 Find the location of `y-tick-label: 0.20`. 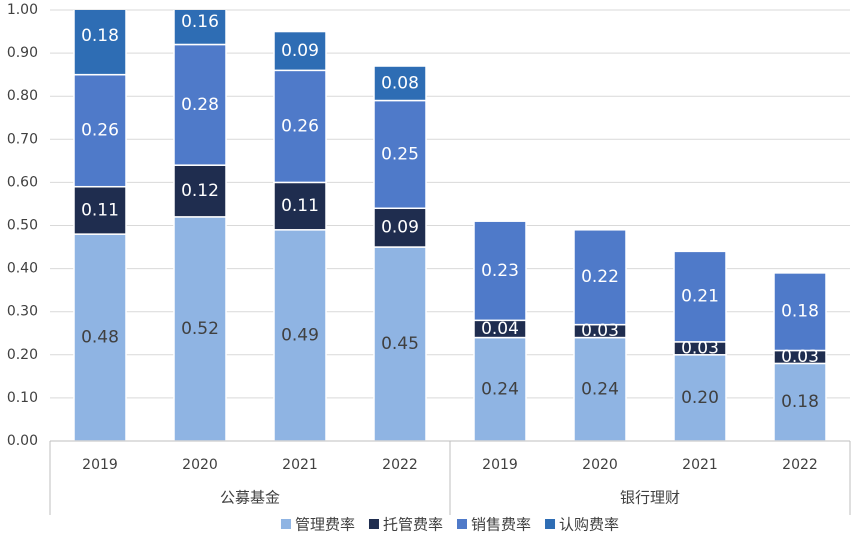

y-tick-label: 0.20 is located at coordinates (22, 355).